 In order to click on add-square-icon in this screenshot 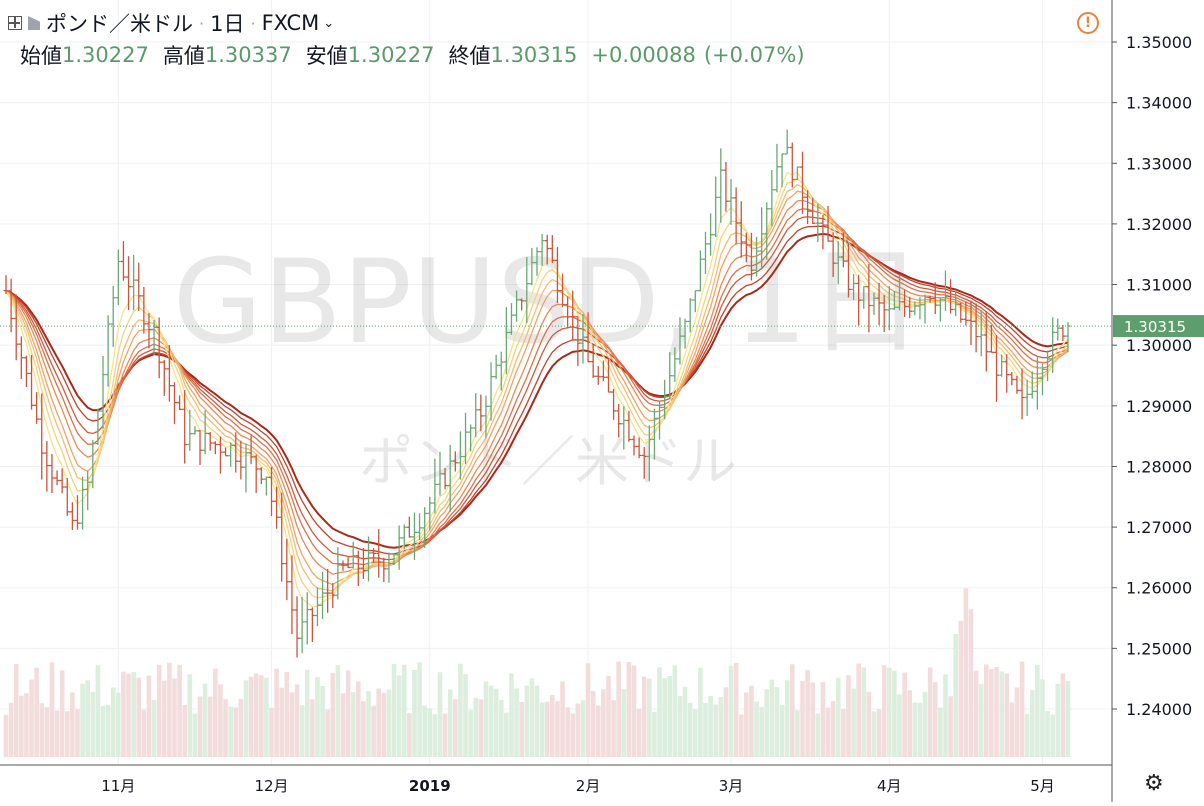, I will do `click(15, 23)`.